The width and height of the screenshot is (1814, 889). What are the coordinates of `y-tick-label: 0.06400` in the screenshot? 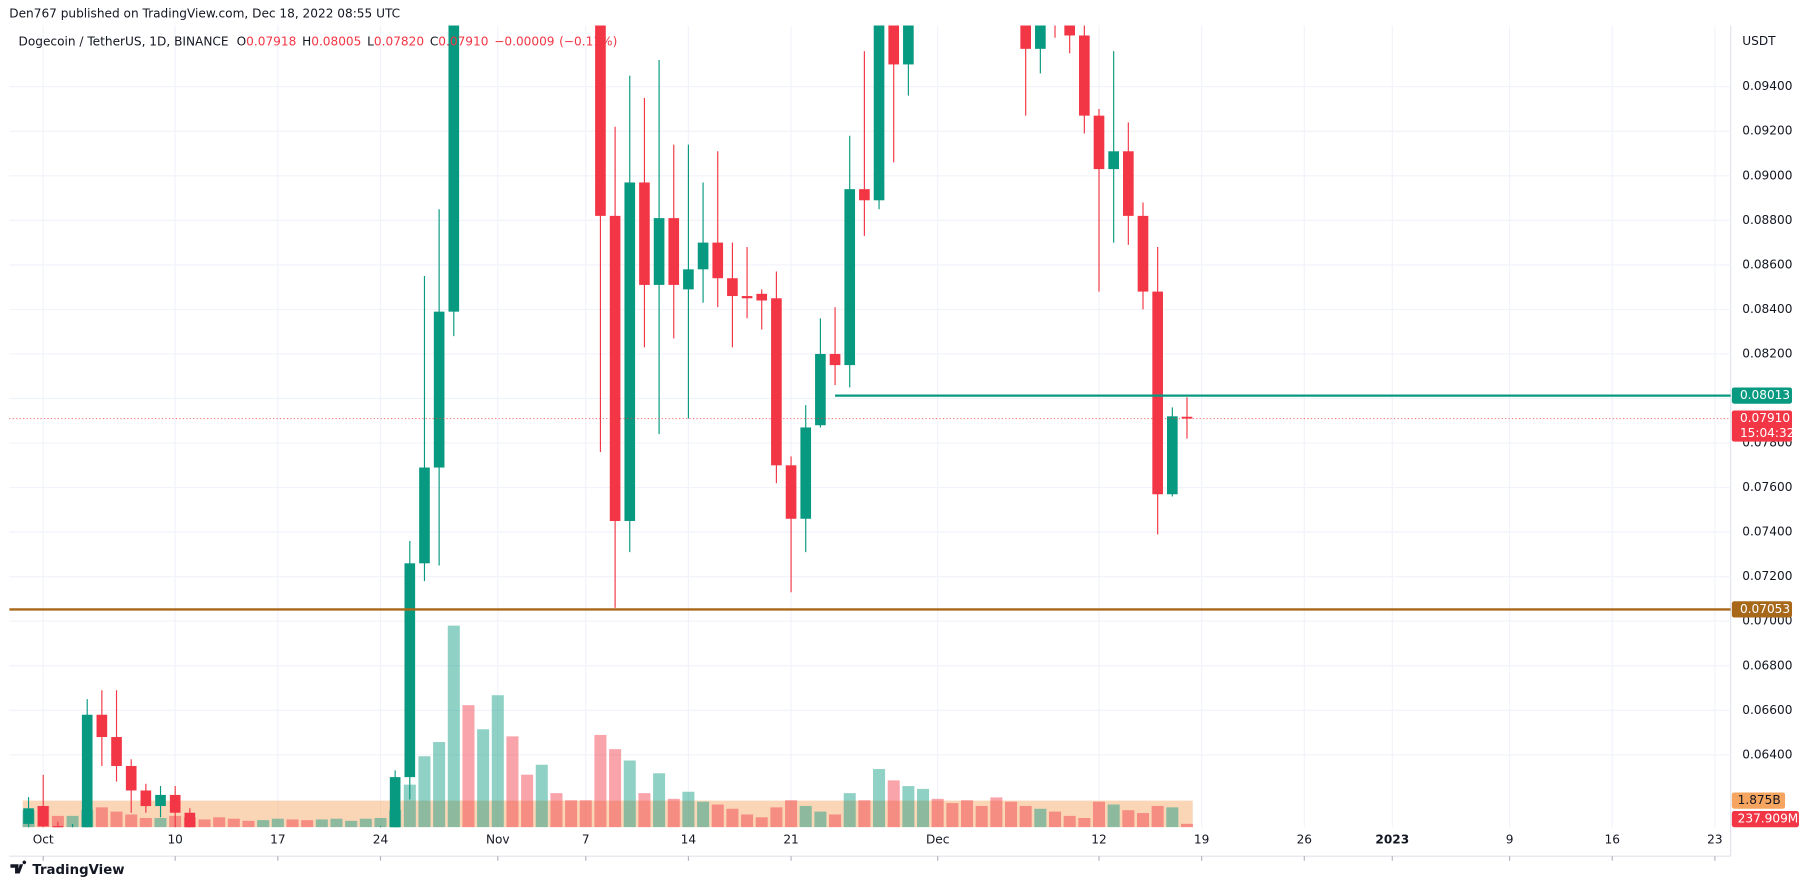 It's located at (1767, 754).